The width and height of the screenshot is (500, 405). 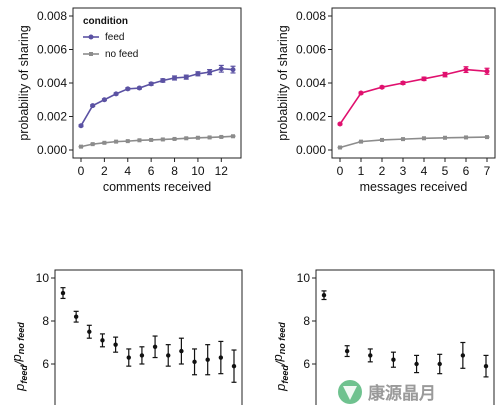 What do you see at coordinates (403, 171) in the screenshot?
I see `x-tick-label: 3` at bounding box center [403, 171].